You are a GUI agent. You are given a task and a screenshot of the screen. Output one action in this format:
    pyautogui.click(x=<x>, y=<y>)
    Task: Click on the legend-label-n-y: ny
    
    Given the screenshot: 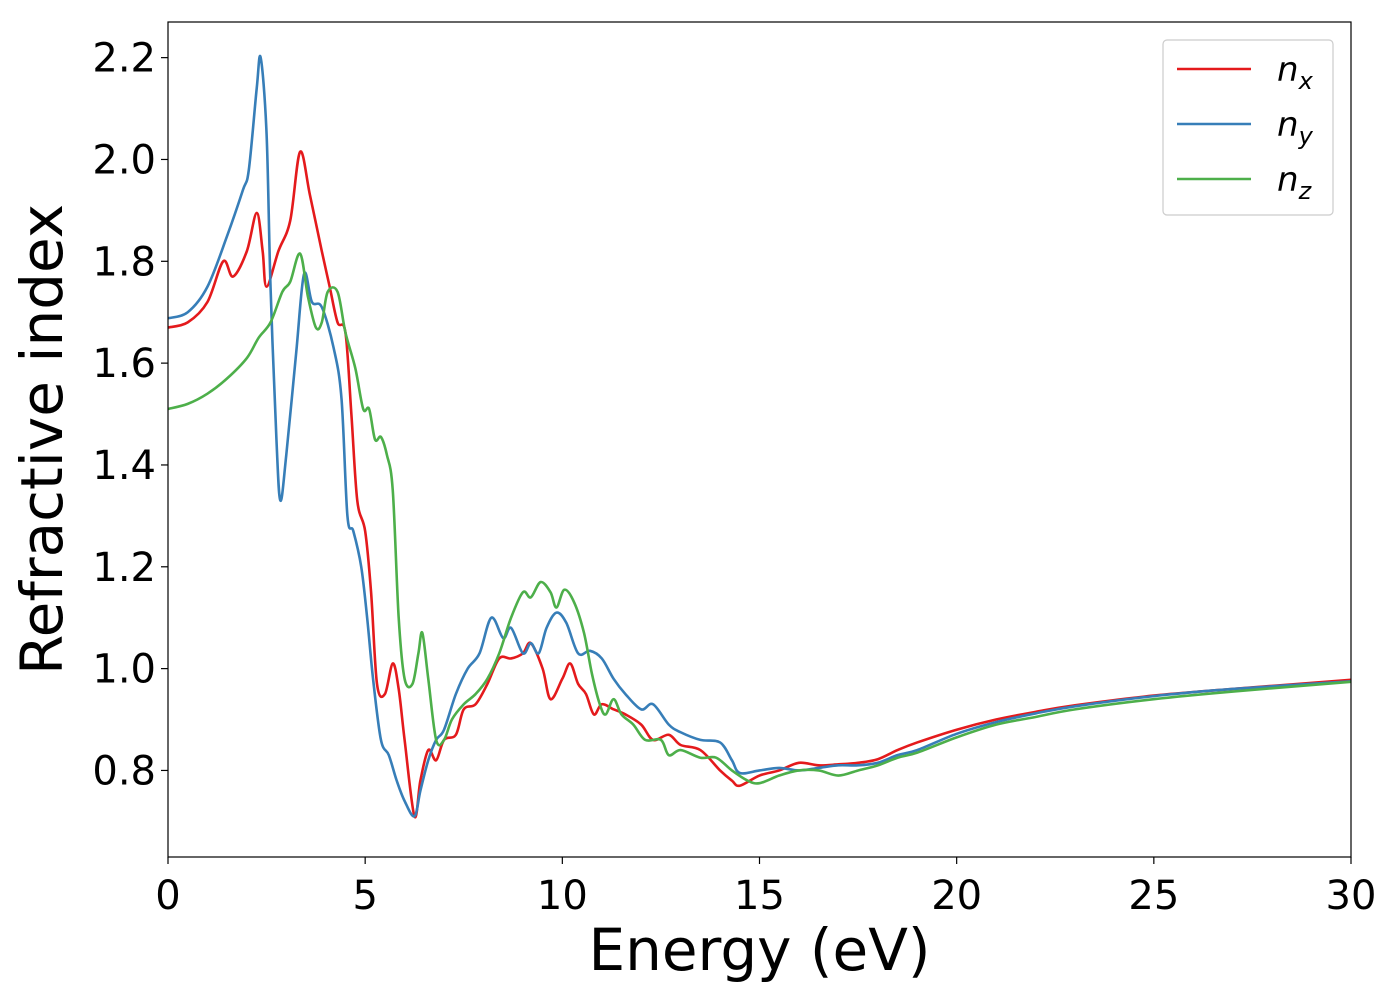 What is the action you would take?
    pyautogui.click(x=1295, y=127)
    